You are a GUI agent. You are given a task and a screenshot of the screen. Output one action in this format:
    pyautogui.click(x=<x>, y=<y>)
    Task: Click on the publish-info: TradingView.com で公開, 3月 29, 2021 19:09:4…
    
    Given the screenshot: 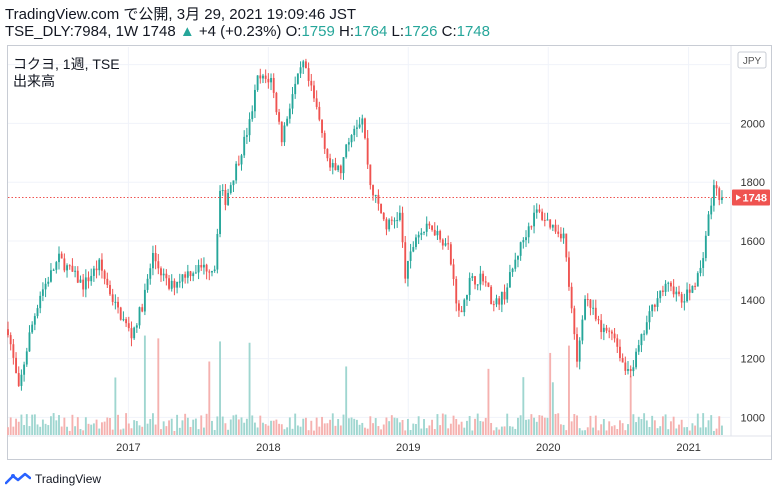 What is the action you would take?
    pyautogui.click(x=181, y=14)
    